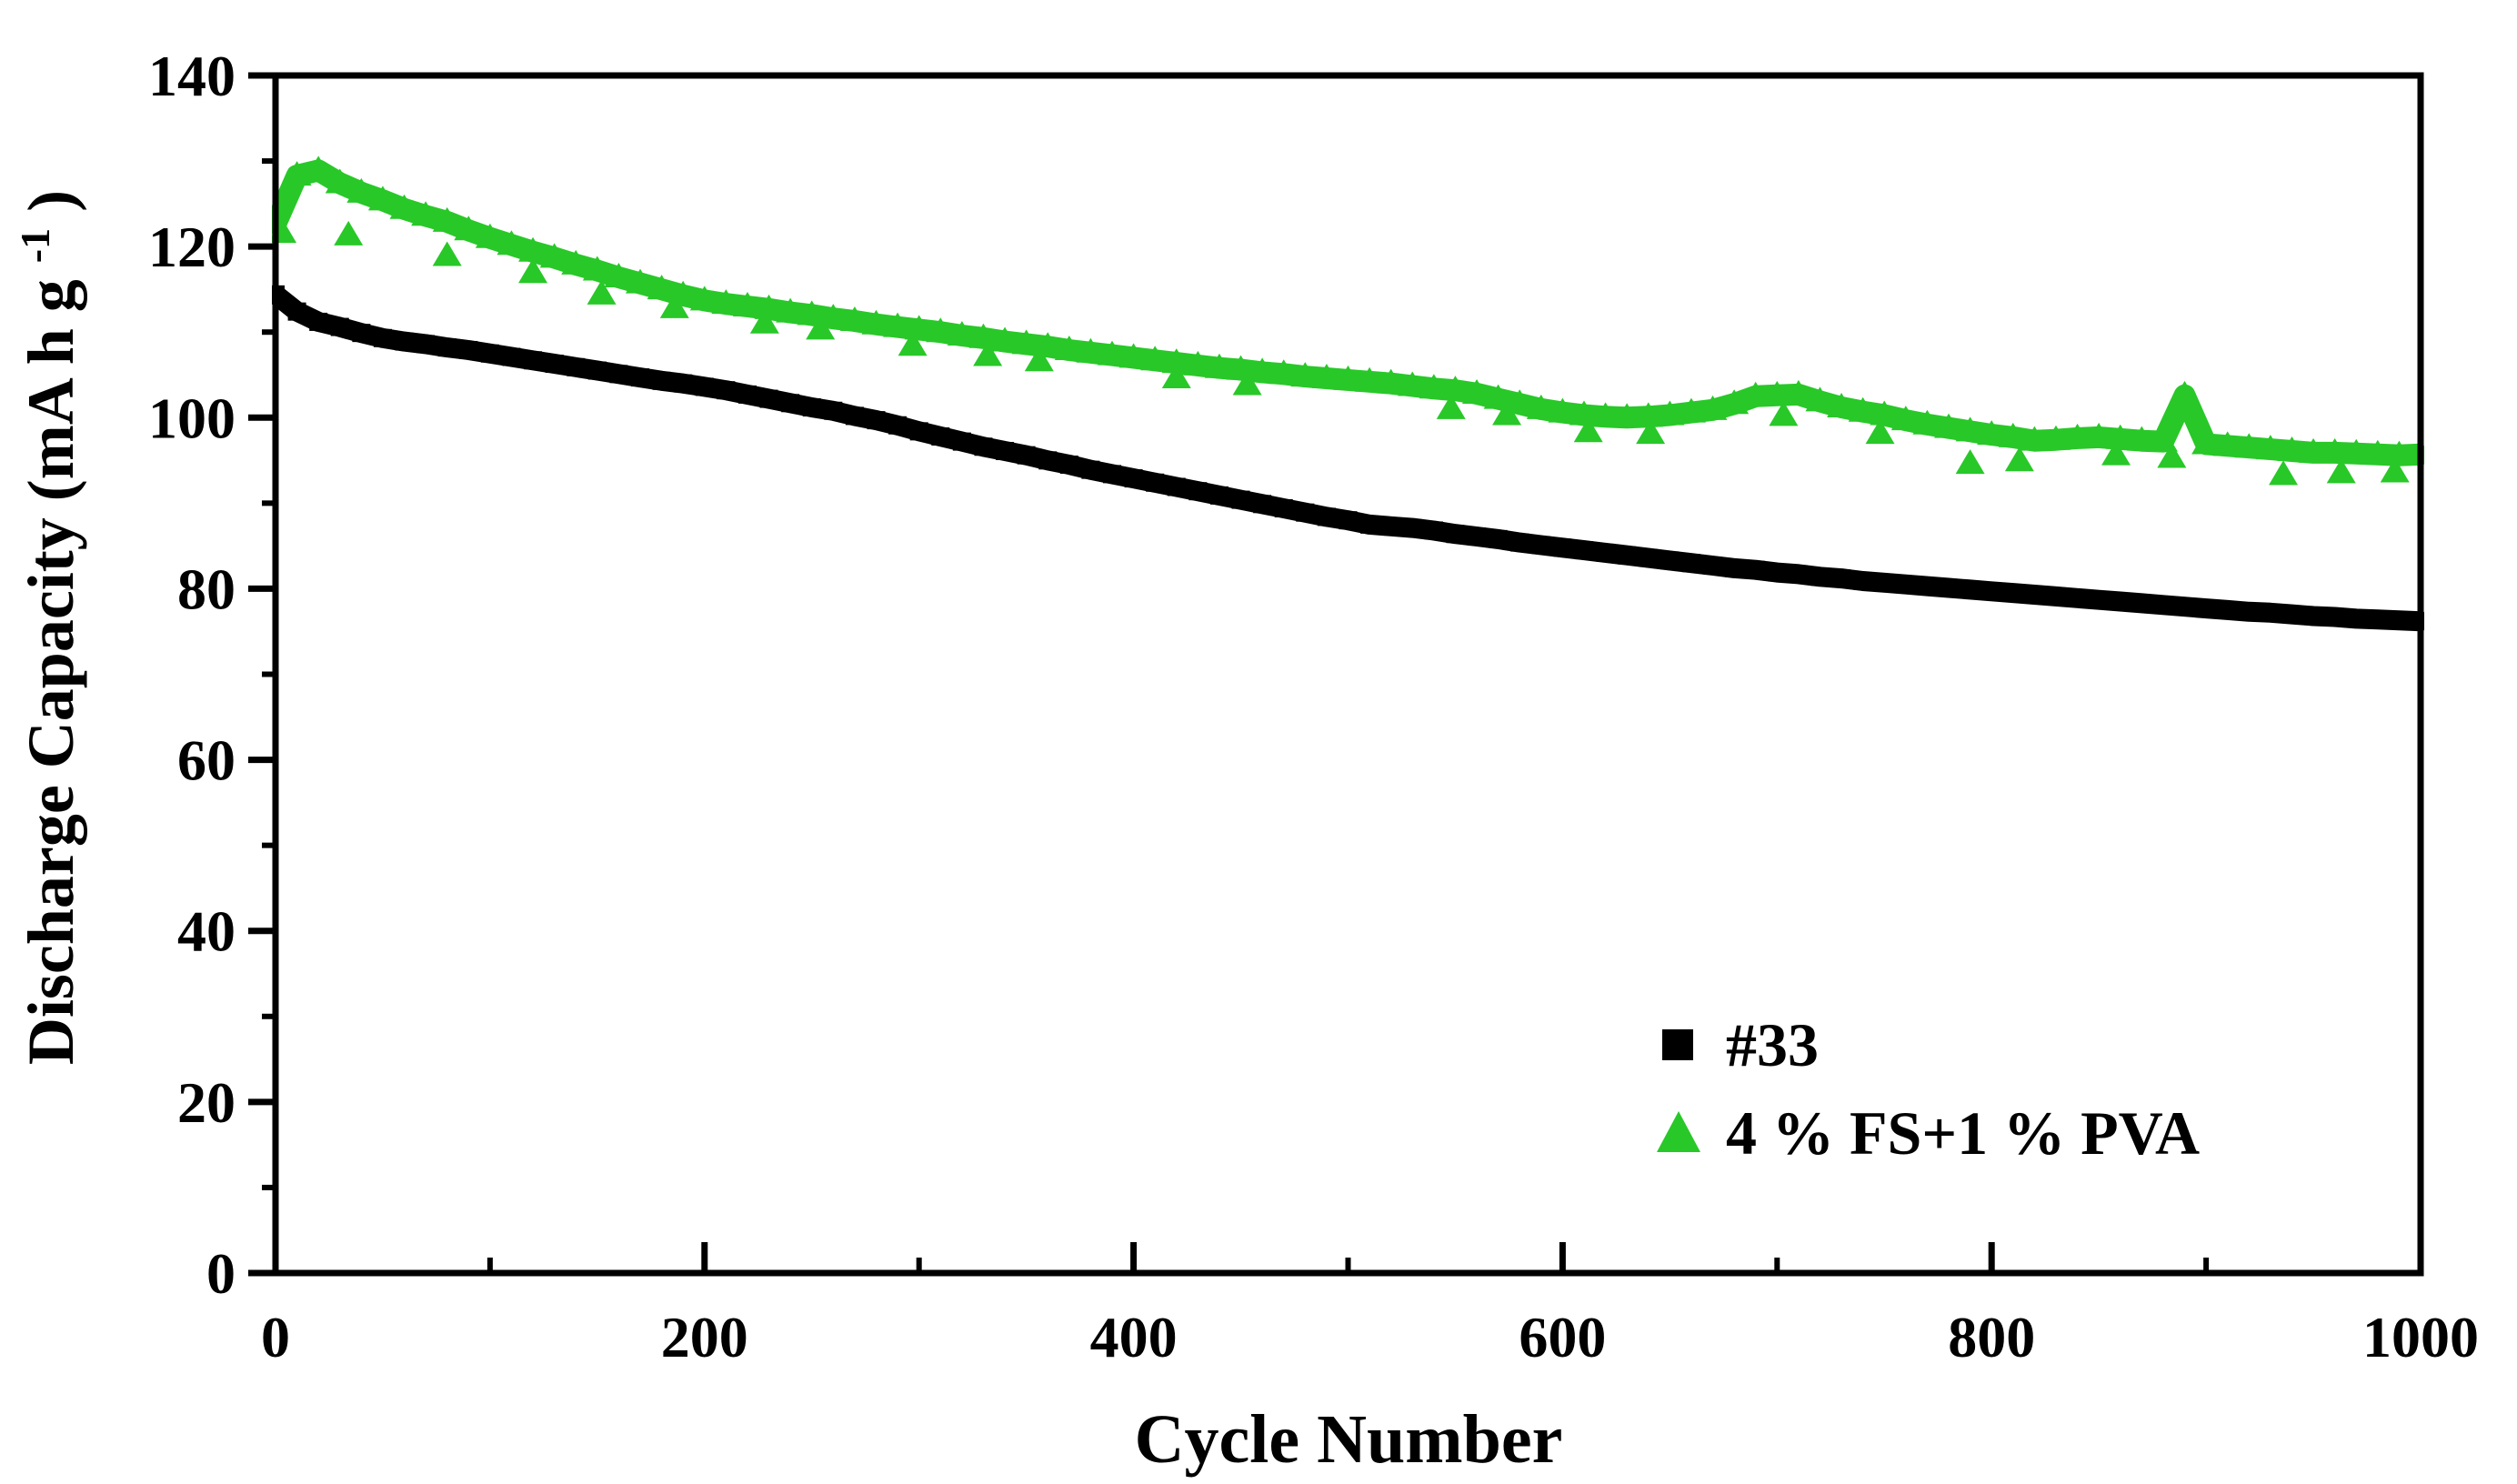 The height and width of the screenshot is (1484, 2517). What do you see at coordinates (1773, 1044) in the screenshot?
I see `legend-label-series-1: #33` at bounding box center [1773, 1044].